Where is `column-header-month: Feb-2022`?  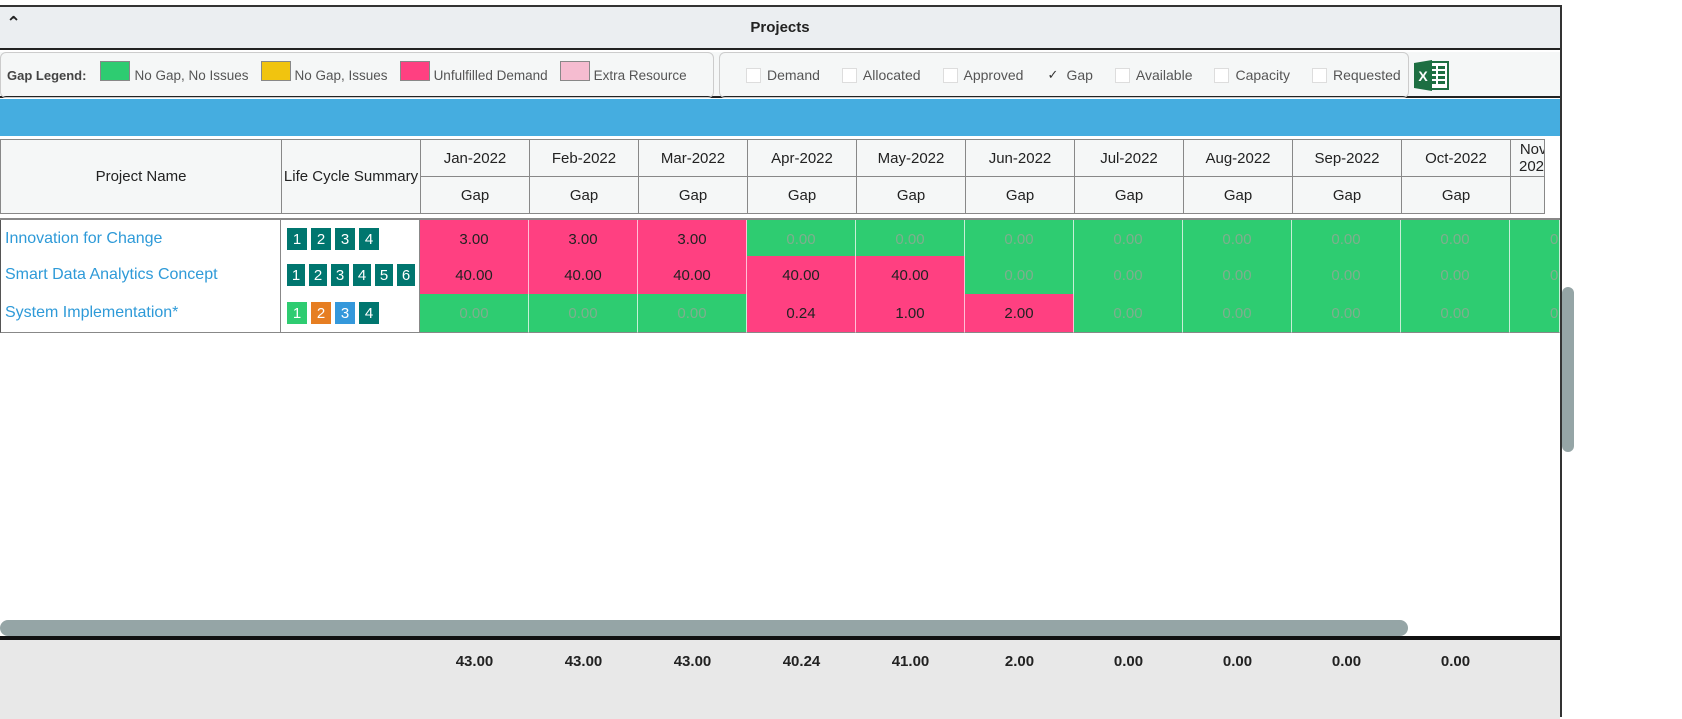 column-header-month: Feb-2022 is located at coordinates (584, 158).